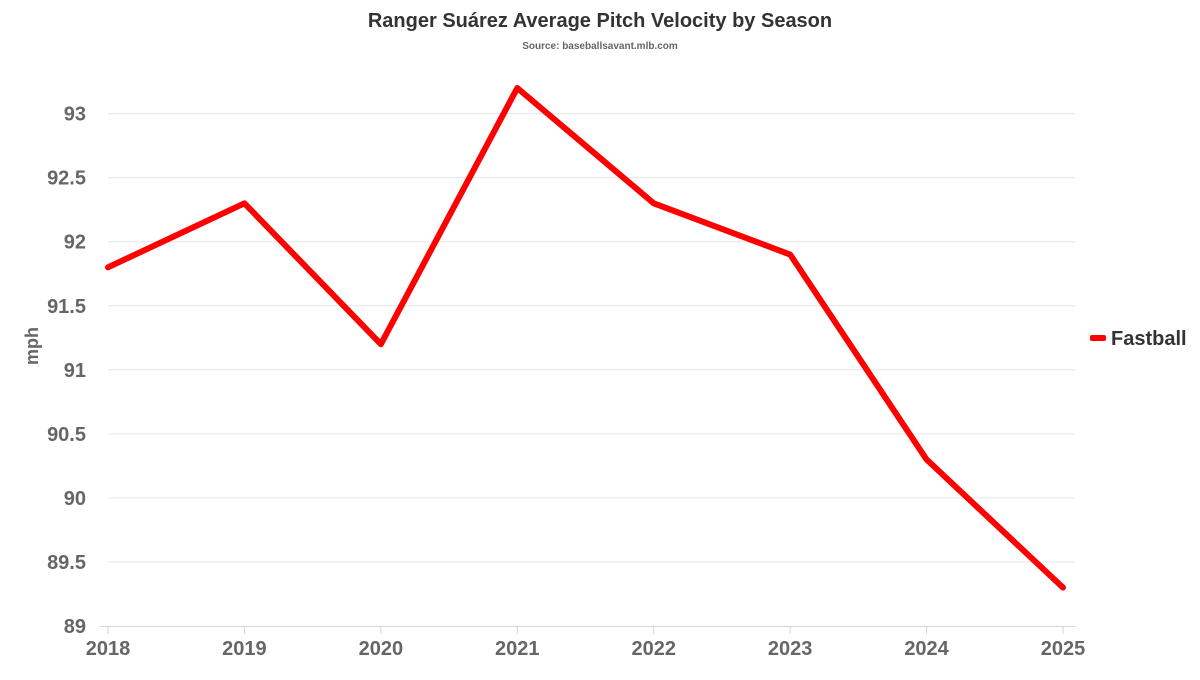 This screenshot has width=1200, height=680. Describe the element at coordinates (75, 627) in the screenshot. I see `y-tick-label: 89` at that location.